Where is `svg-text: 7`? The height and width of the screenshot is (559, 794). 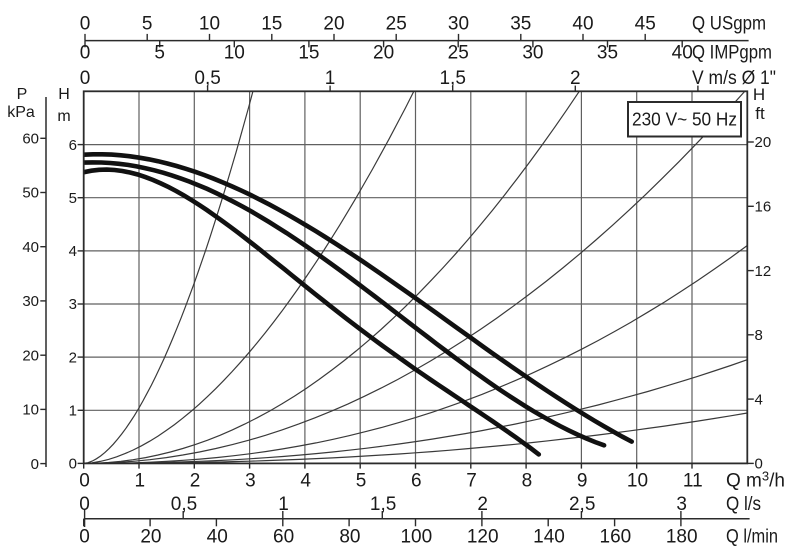 svg-text: 7 is located at coordinates (471, 481).